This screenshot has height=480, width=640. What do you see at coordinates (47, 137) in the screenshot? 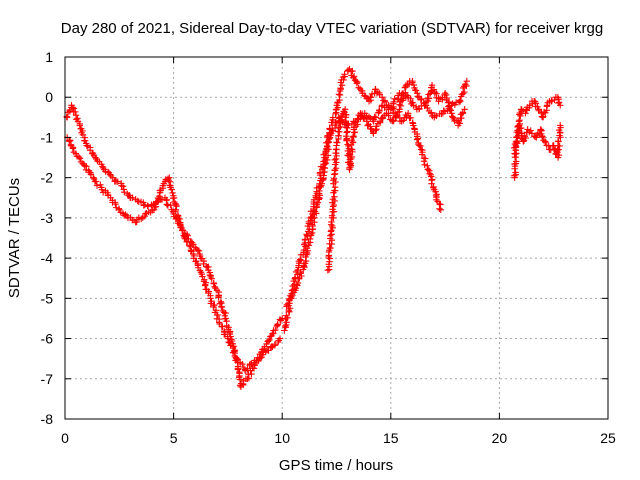
I see `y-tick-label: -1` at bounding box center [47, 137].